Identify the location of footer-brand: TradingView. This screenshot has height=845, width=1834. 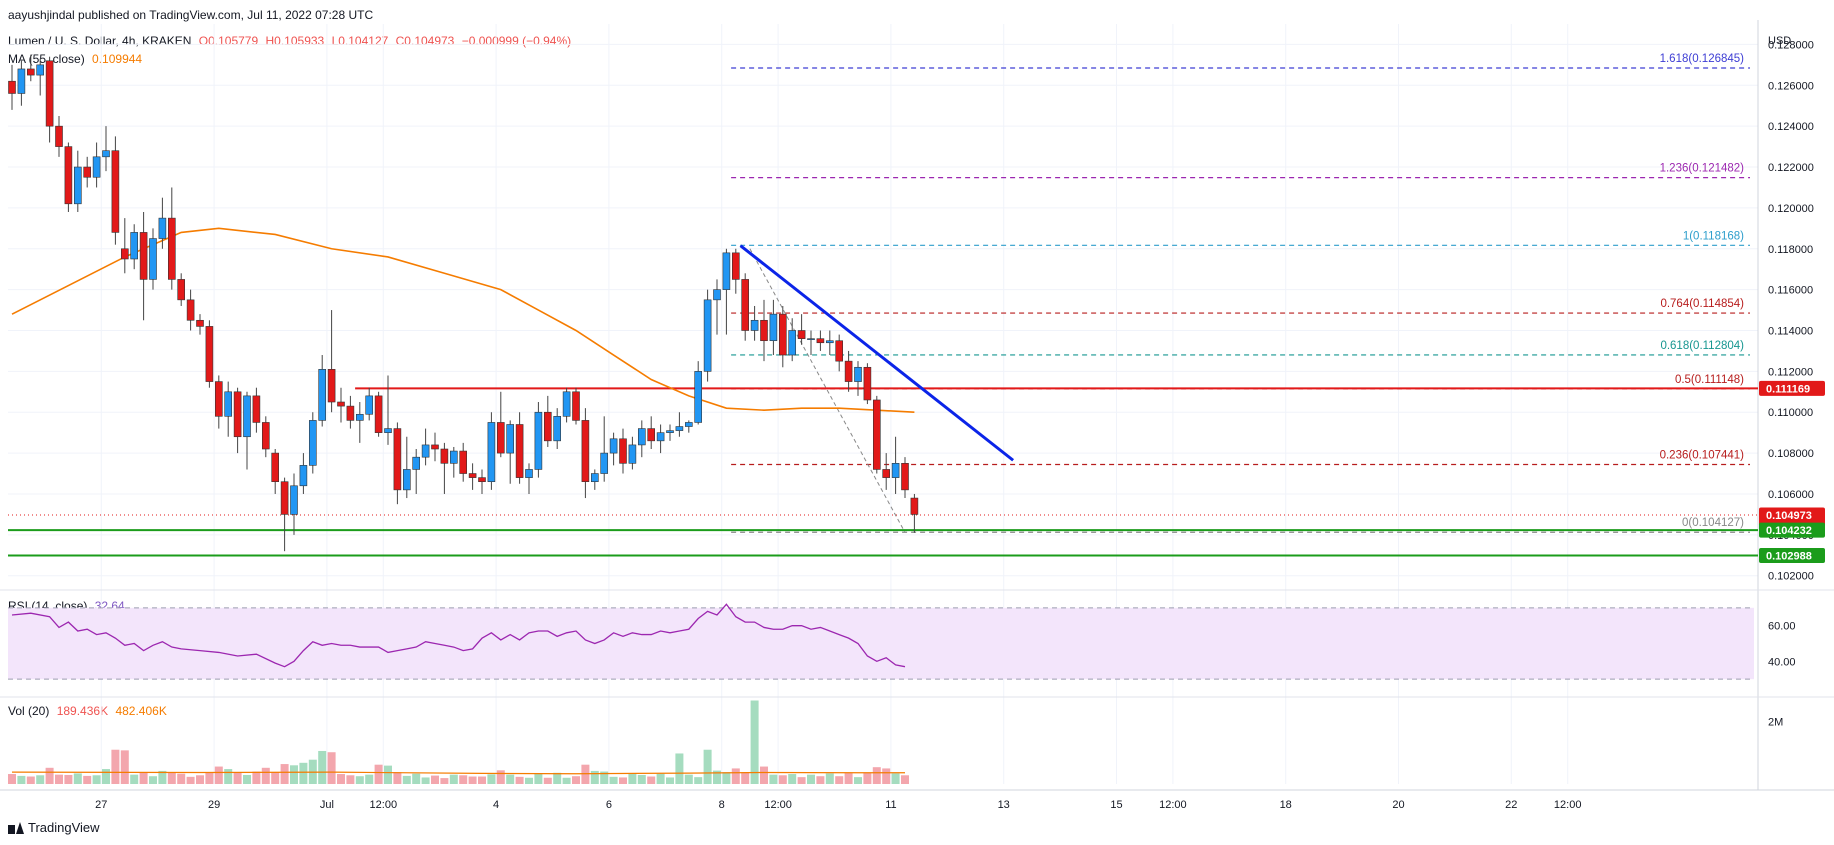
(64, 827).